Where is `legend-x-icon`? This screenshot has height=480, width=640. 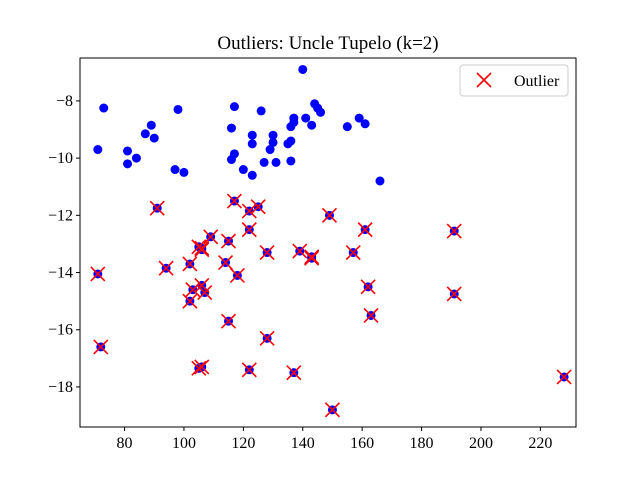 legend-x-icon is located at coordinates (484, 80).